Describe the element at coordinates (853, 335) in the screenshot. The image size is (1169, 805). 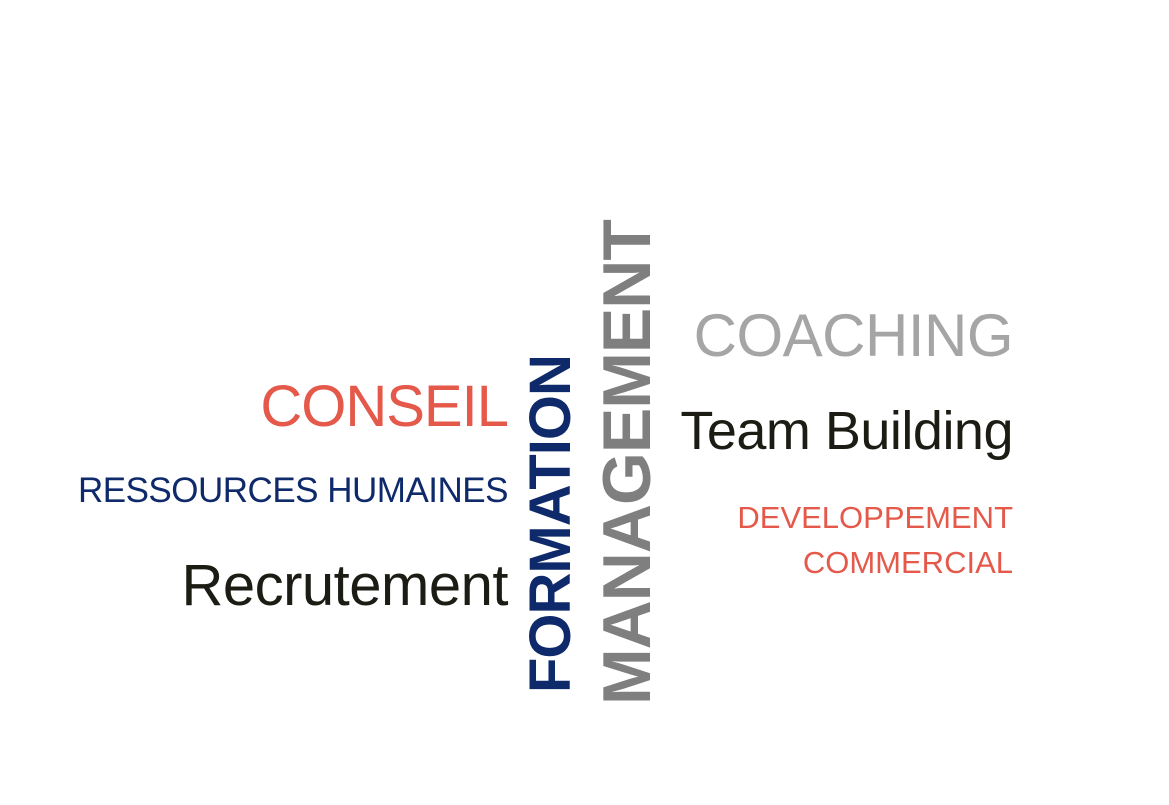
I see `word-coaching: COACHING` at that location.